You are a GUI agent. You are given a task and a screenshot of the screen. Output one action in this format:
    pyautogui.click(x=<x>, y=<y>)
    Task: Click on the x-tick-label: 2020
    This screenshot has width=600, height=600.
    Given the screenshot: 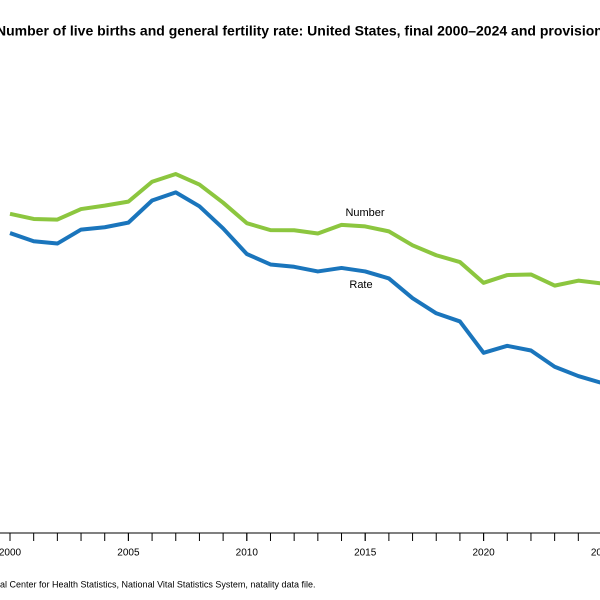 What is the action you would take?
    pyautogui.click(x=483, y=553)
    